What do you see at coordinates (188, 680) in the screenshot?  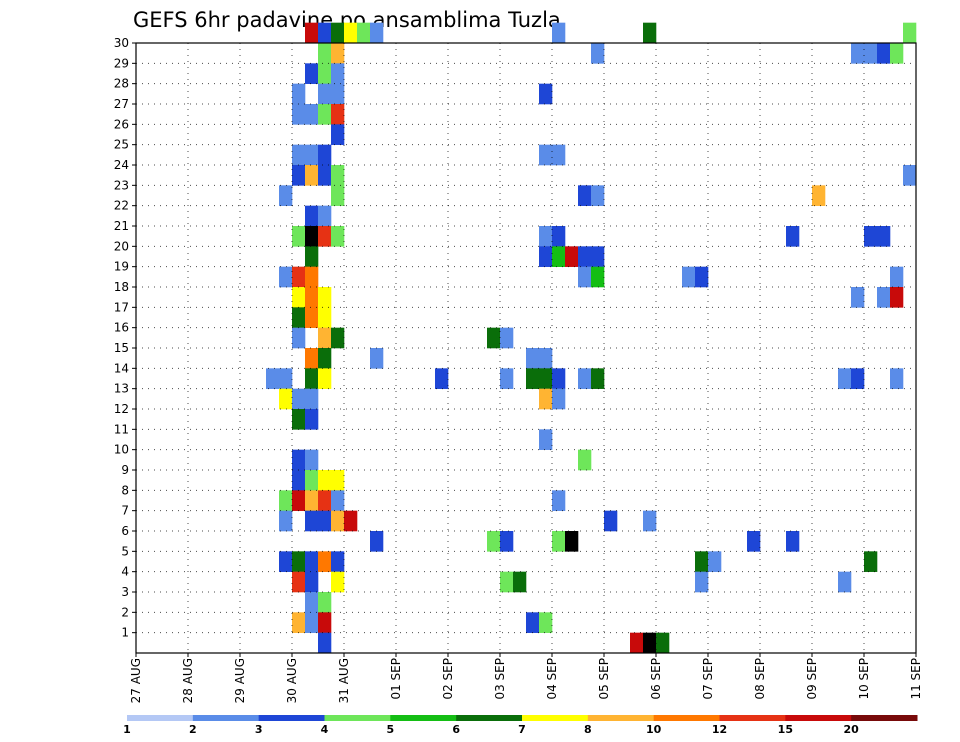 I see `x-tick-label: 28 AUG` at bounding box center [188, 680].